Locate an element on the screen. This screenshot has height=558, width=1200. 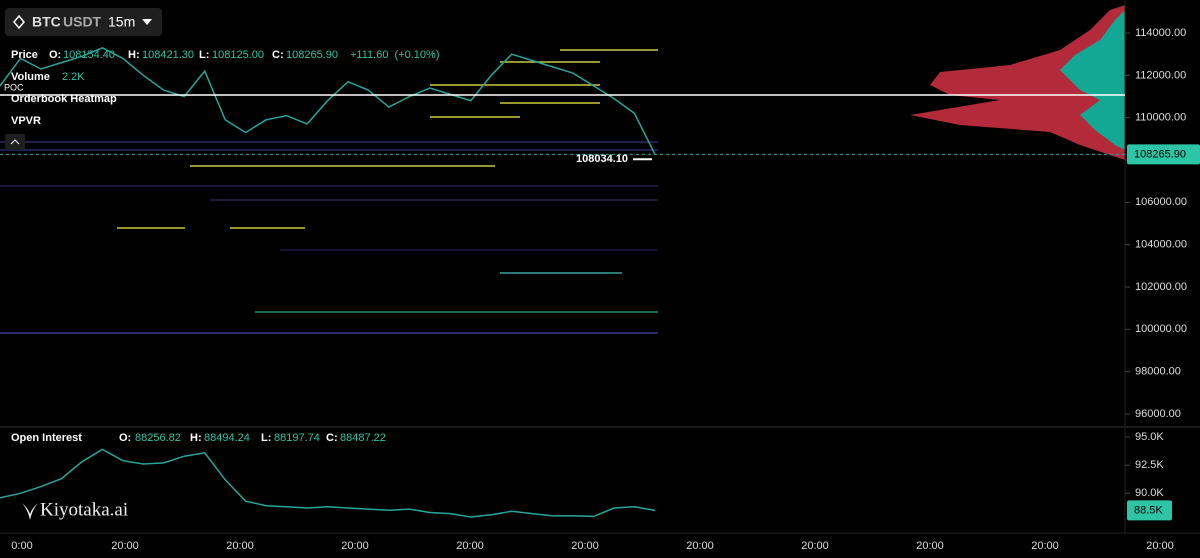
interval: 15m is located at coordinates (121, 22).